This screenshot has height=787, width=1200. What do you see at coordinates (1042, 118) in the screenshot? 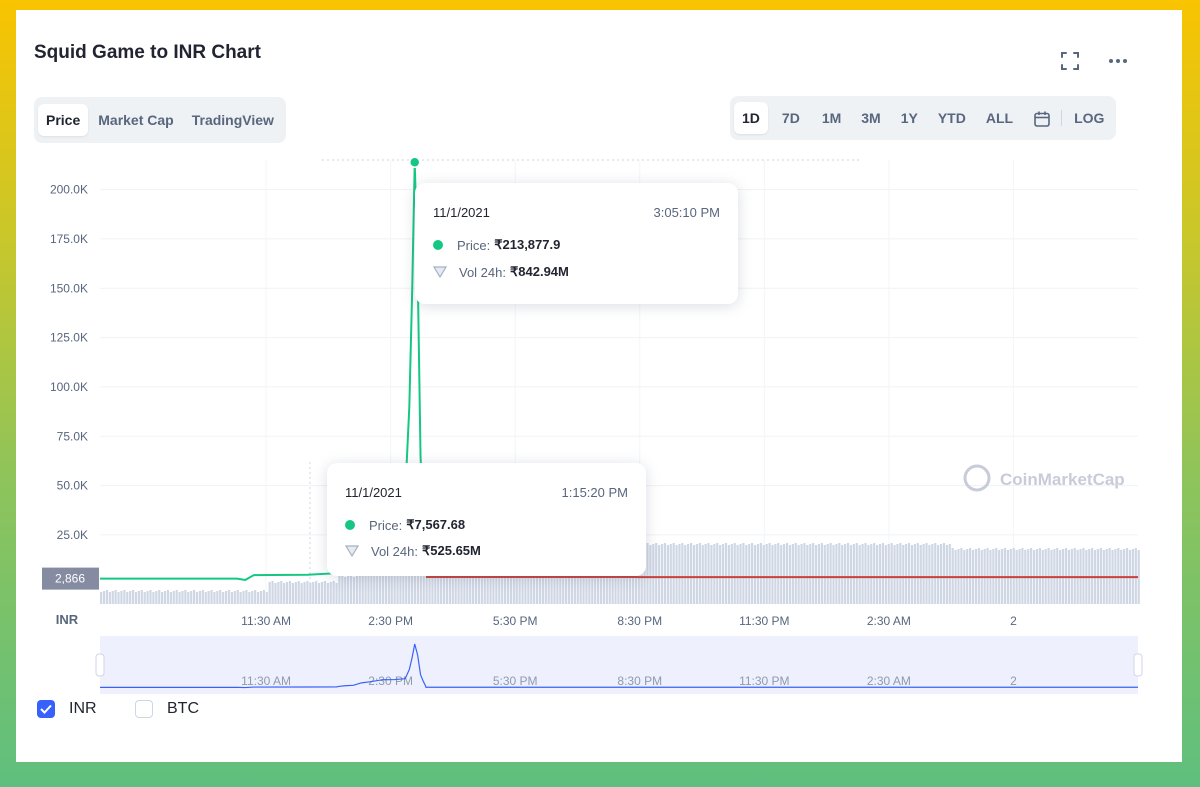
I see `calendar-icon` at bounding box center [1042, 118].